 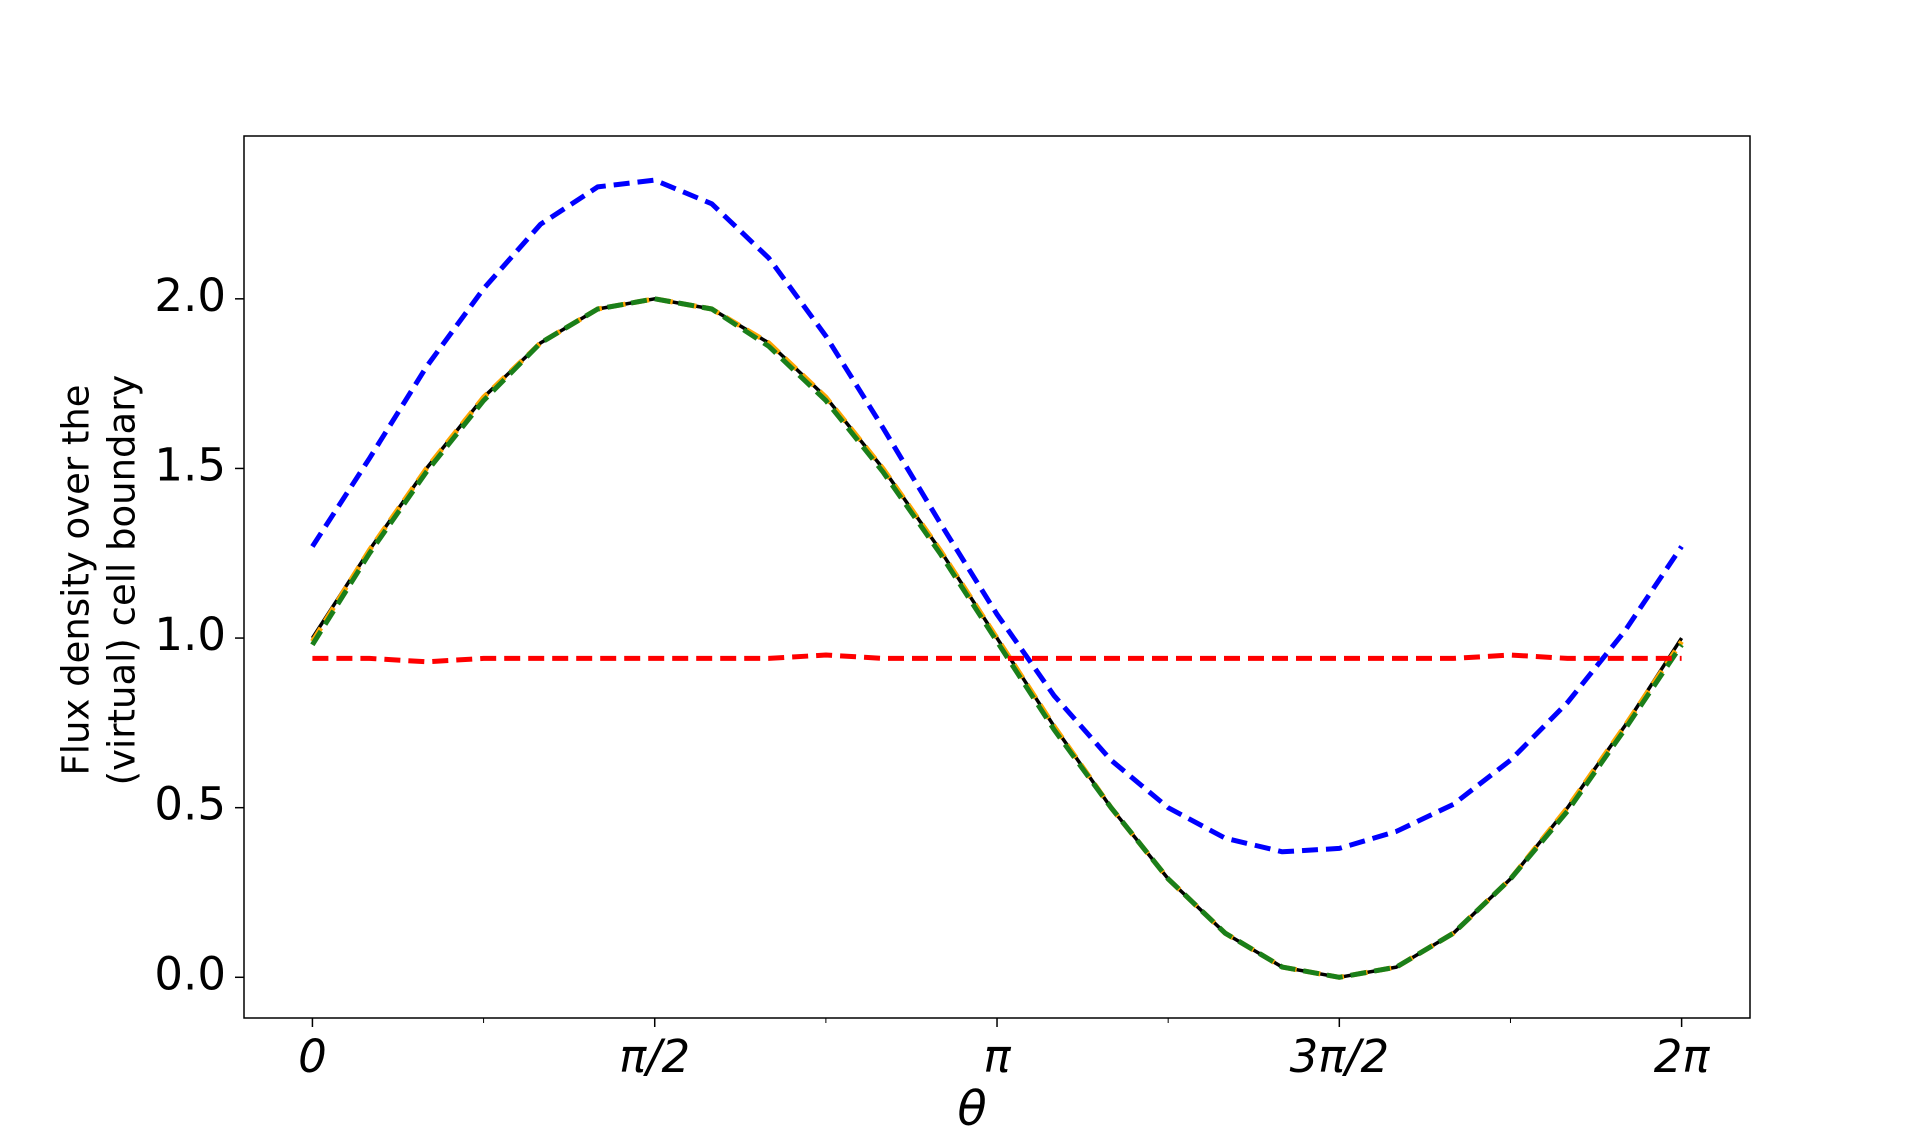 I want to click on x-tick-label: 3π/2, so click(x=1340, y=1056).